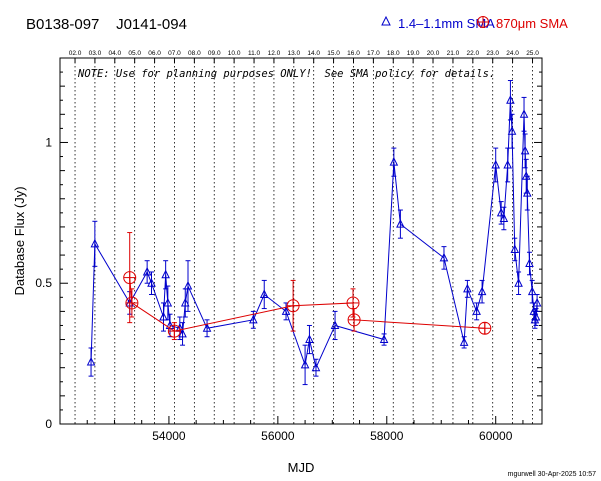 The image size is (601, 481). Describe the element at coordinates (114, 53) in the screenshot. I see `top-year-label: 04.0` at that location.